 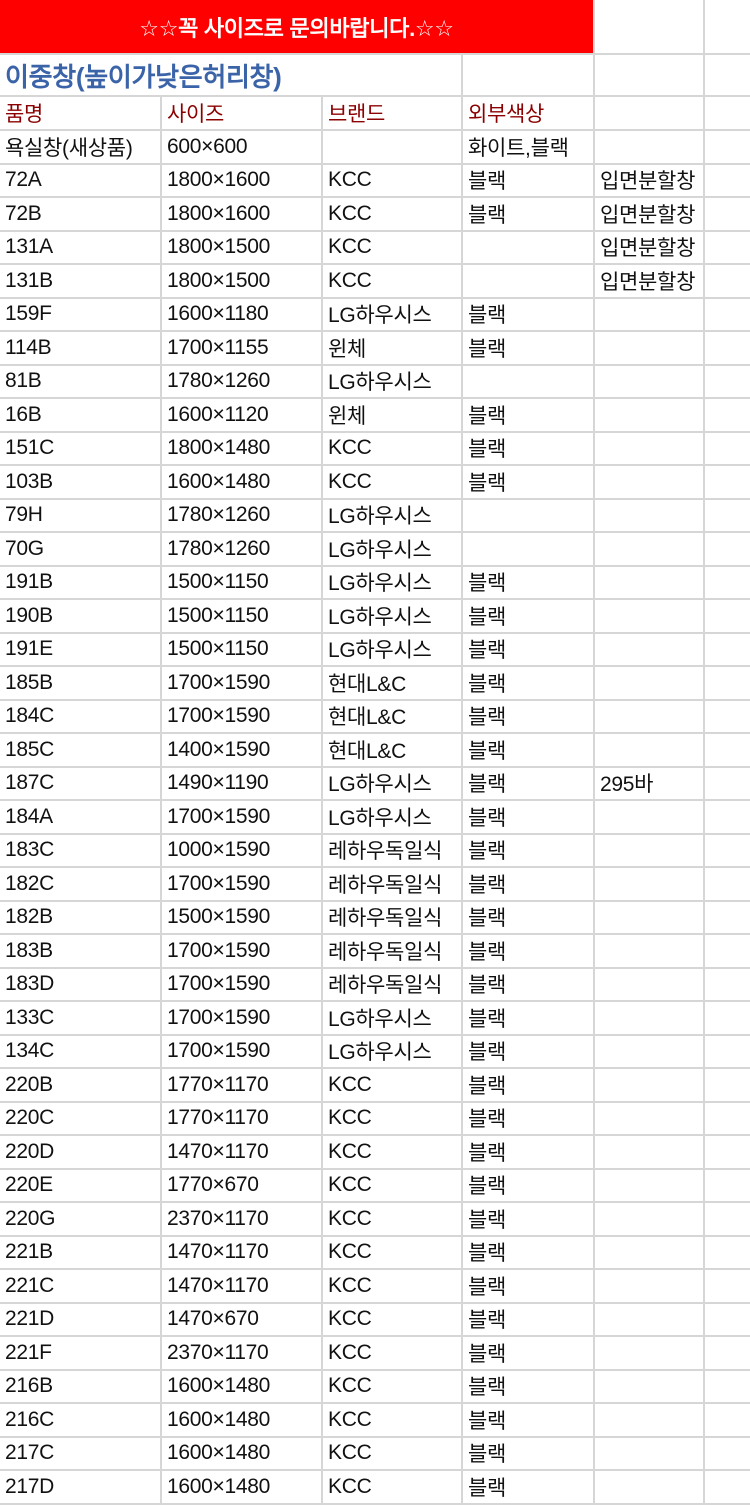 I want to click on product-name-cell: 16B, so click(x=81, y=415).